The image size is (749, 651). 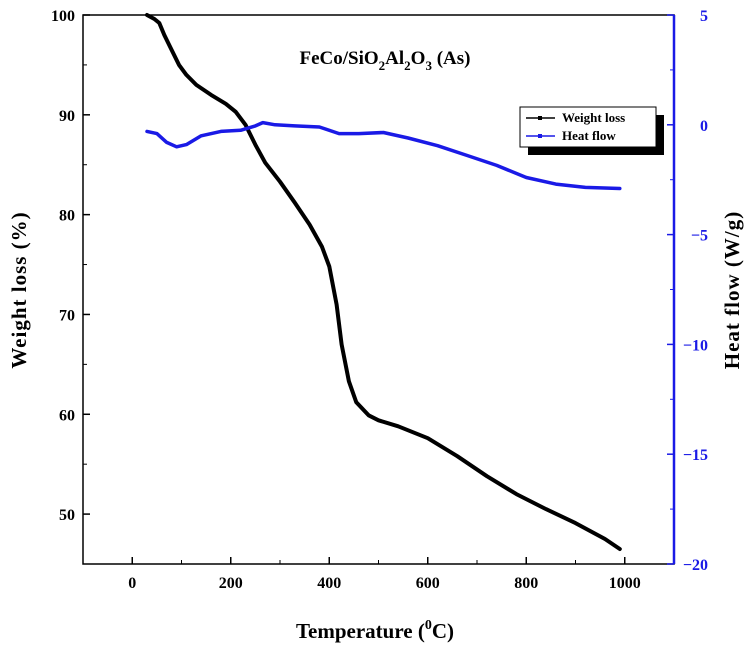 What do you see at coordinates (695, 455) in the screenshot?
I see `right-tick-label: −15` at bounding box center [695, 455].